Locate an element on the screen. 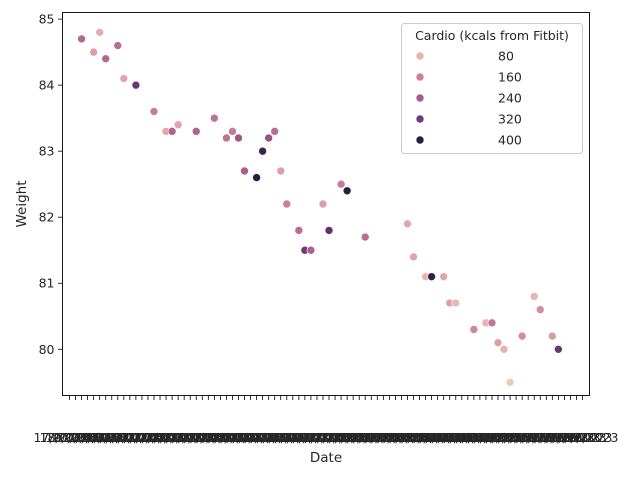  x-tick-label: 08/10/2023 is located at coordinates (570, 437).